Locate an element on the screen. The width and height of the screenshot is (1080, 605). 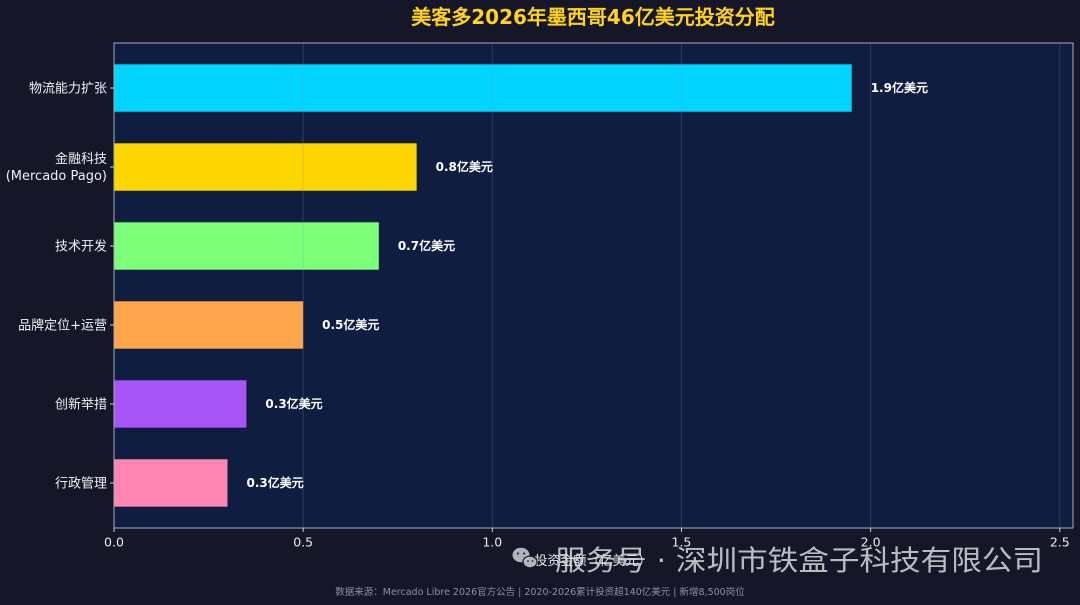
x-axis: 0.0 0.5 1.0 1.5 2.0 2.5 is located at coordinates (587, 539).